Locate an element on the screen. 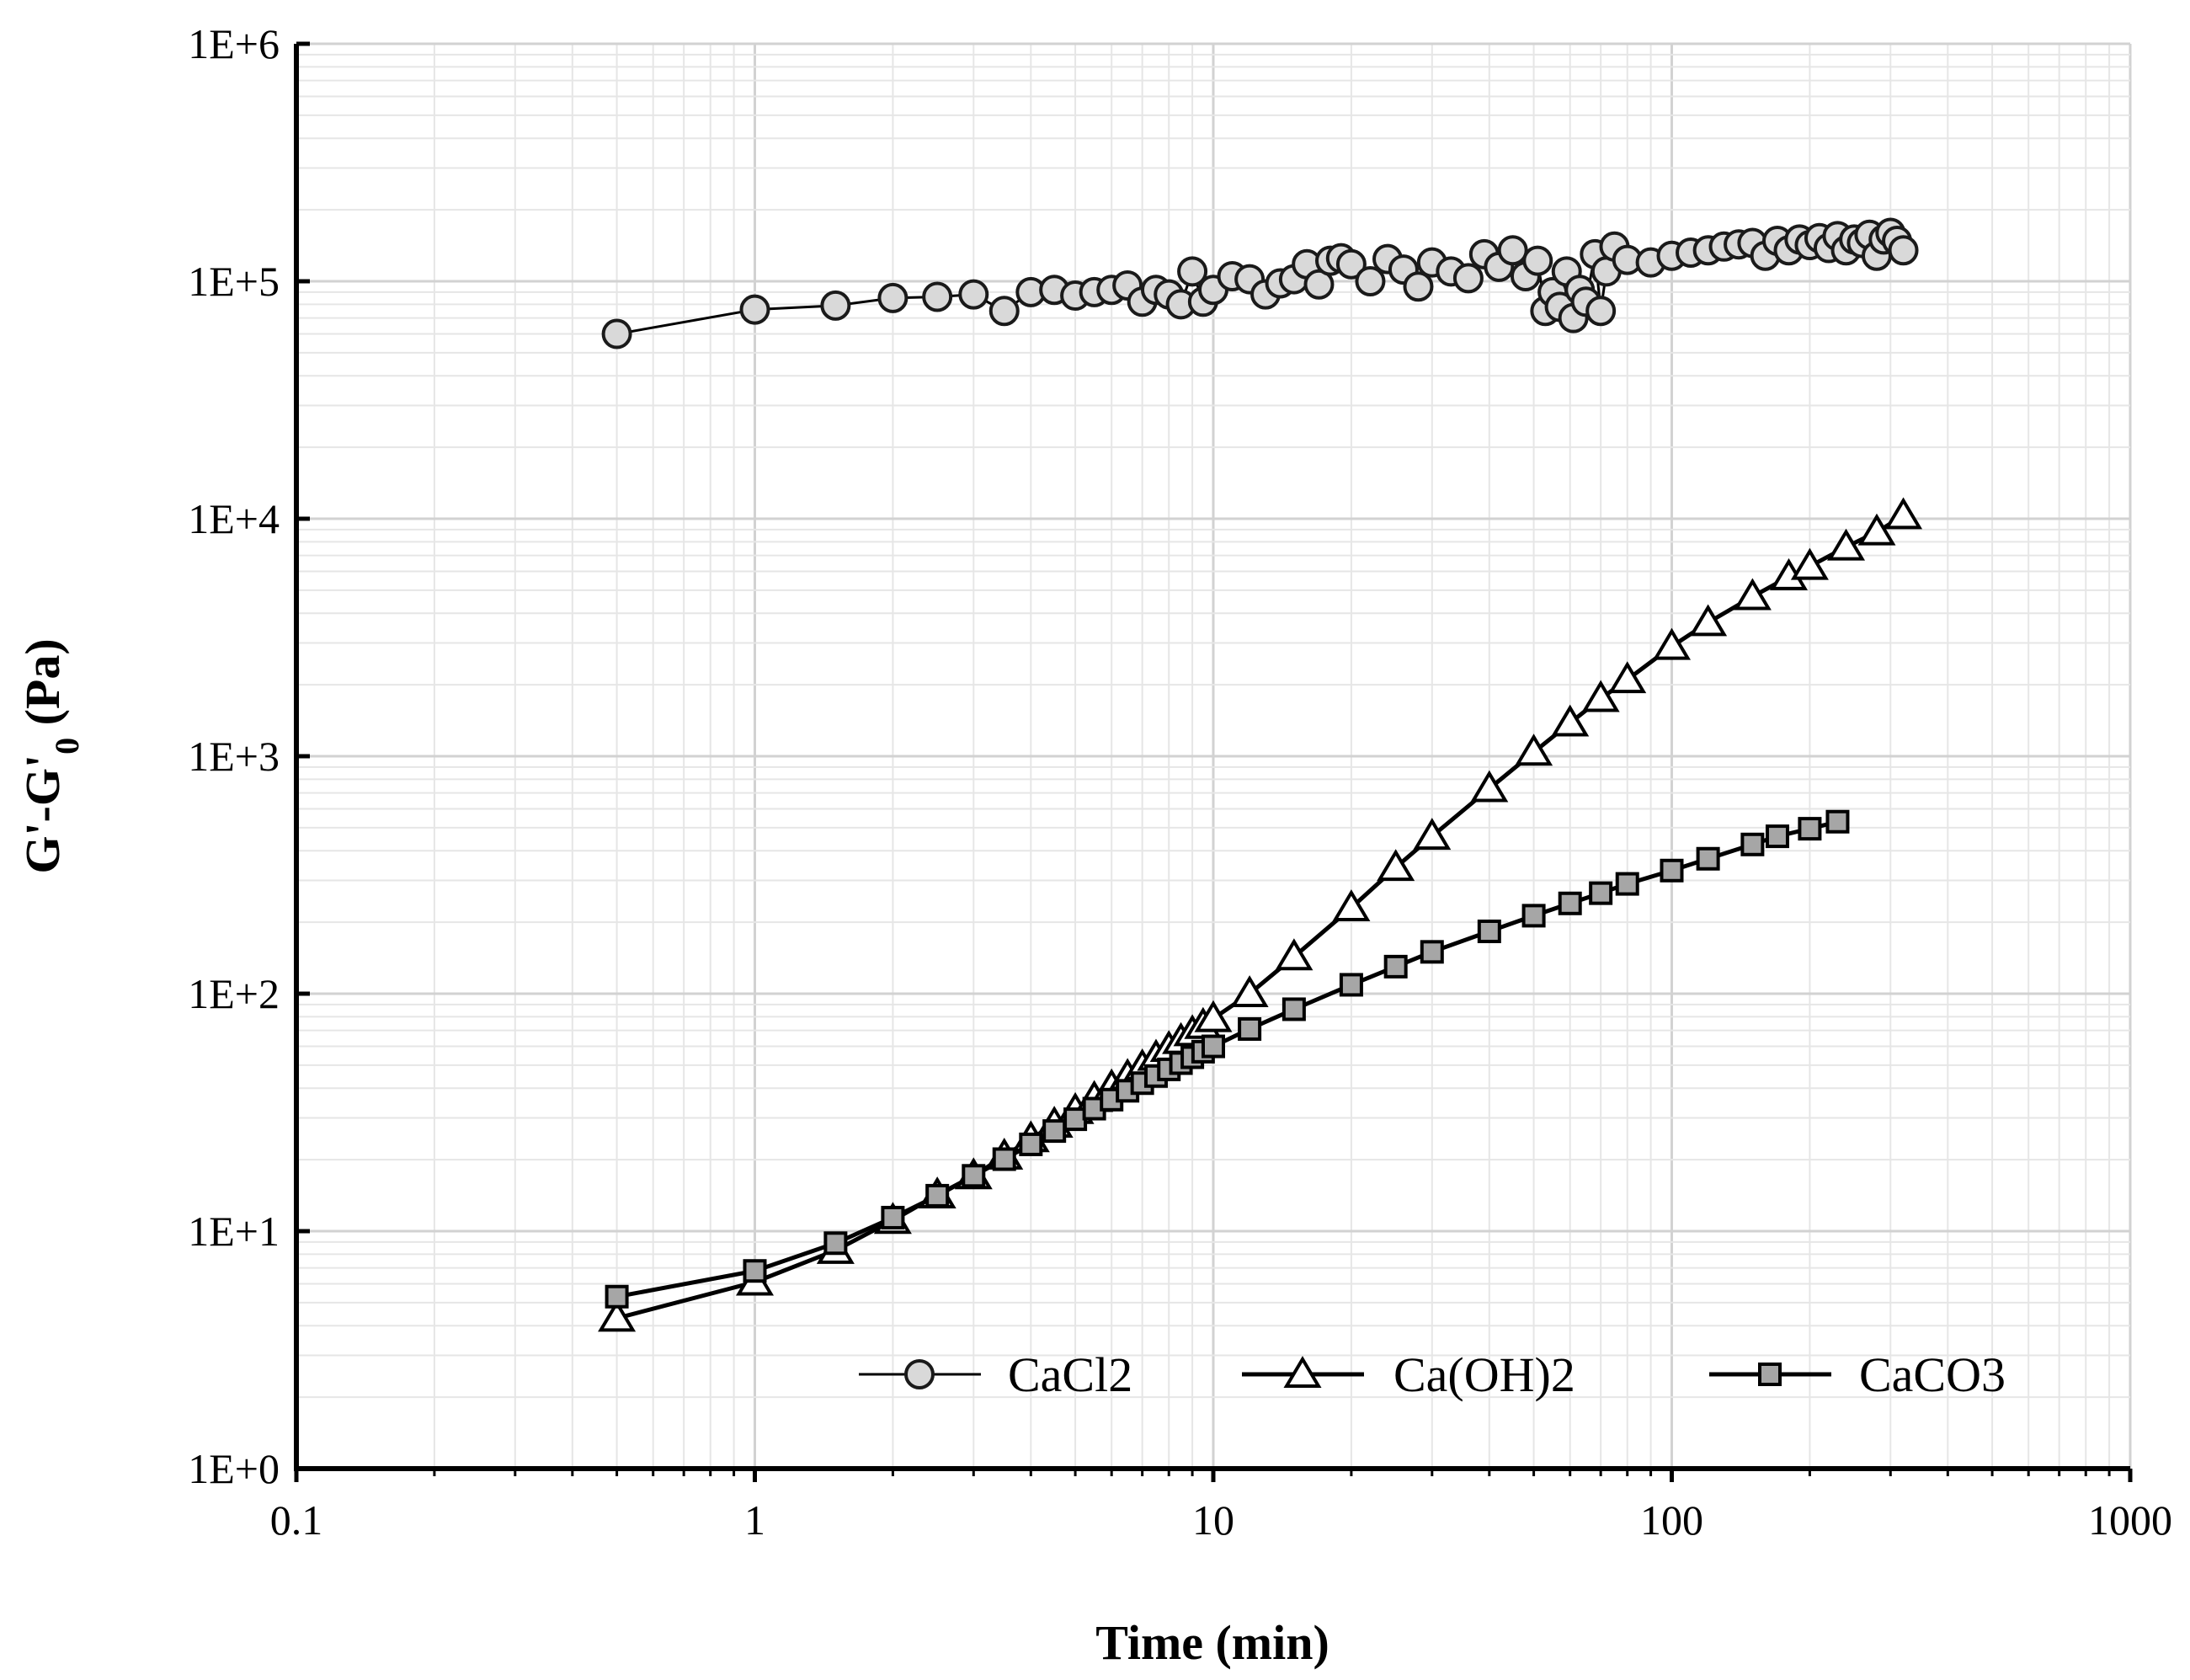  legend: CaCl2 Ca(OH)2 CaCO3 is located at coordinates (1432, 1374).